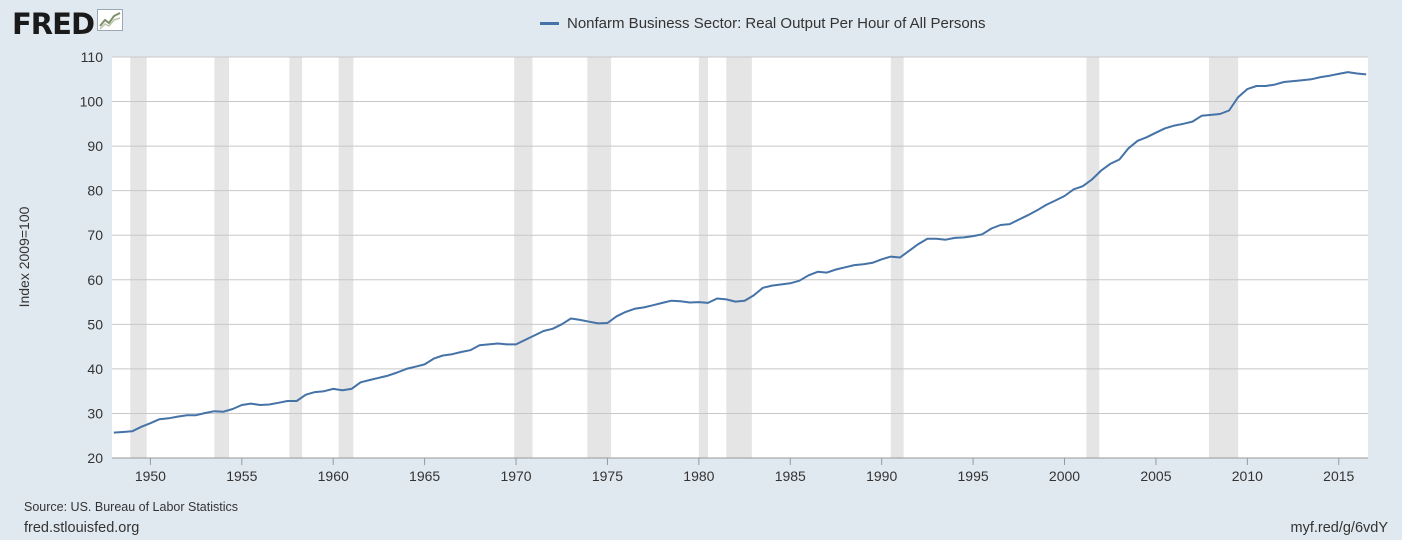 The image size is (1402, 540). I want to click on logo-text: FRED, so click(53, 24).